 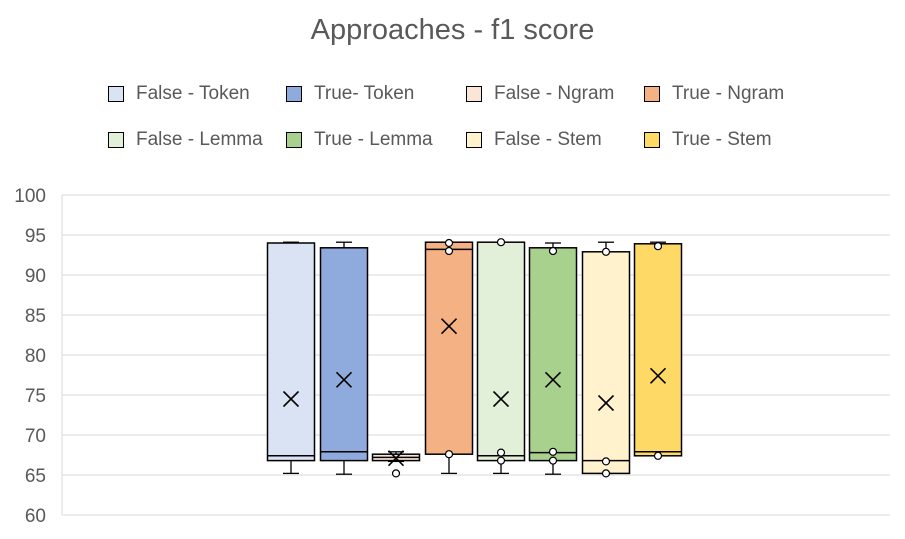 I want to click on box-5-mean-marker, so click(x=553, y=379).